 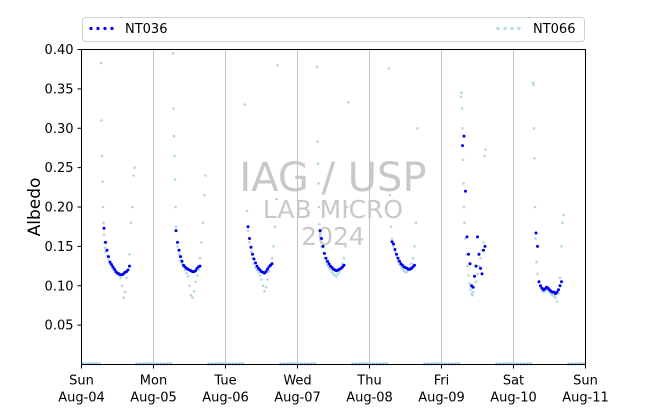 What do you see at coordinates (153, 381) in the screenshot?
I see `x-tick-label-day: Mon` at bounding box center [153, 381].